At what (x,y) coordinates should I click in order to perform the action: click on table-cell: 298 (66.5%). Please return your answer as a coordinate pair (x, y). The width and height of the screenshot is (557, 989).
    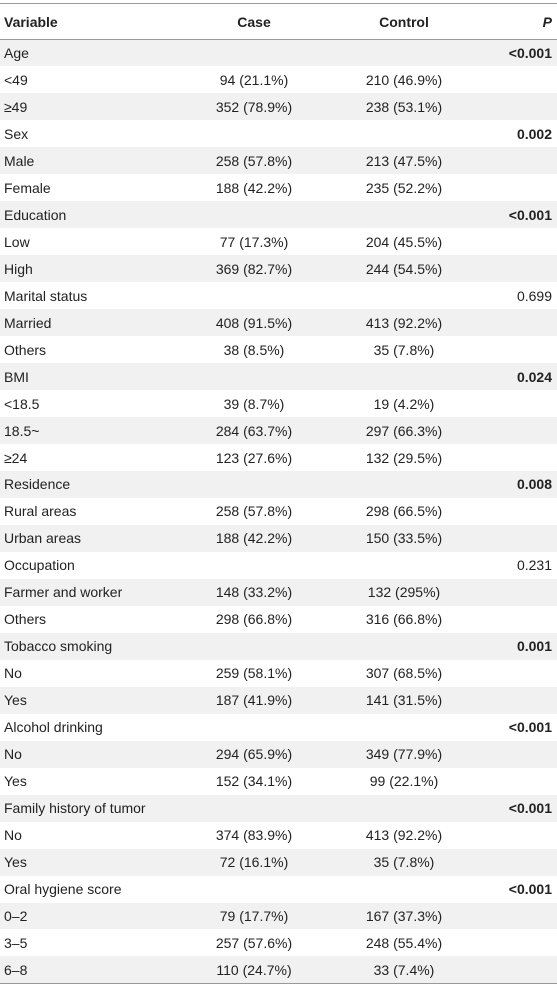
    Looking at the image, I should click on (404, 511).